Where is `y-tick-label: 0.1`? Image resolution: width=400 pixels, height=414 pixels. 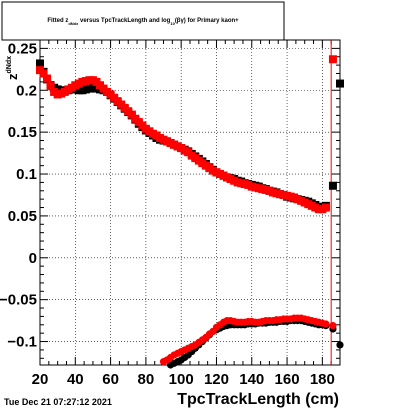
y-tick-label: 0.1 is located at coordinates (26, 174).